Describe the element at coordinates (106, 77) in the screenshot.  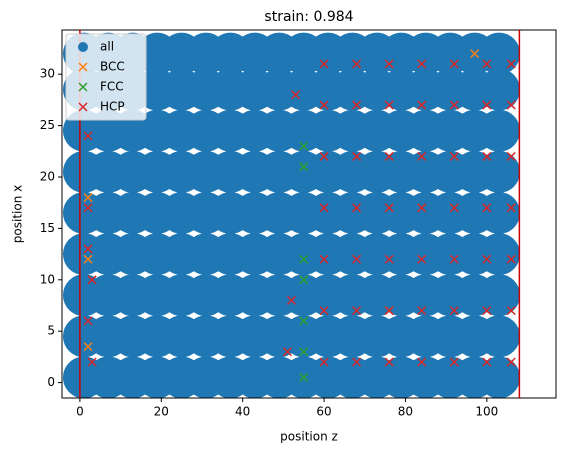
I see `legend-box` at that location.